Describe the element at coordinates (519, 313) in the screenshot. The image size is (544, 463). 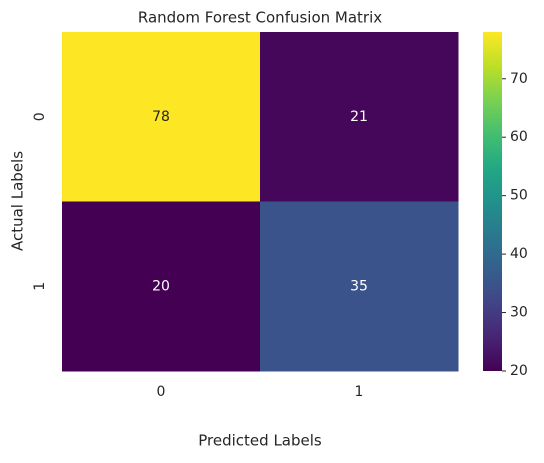
I see `colorbar-tick-label: 30` at that location.